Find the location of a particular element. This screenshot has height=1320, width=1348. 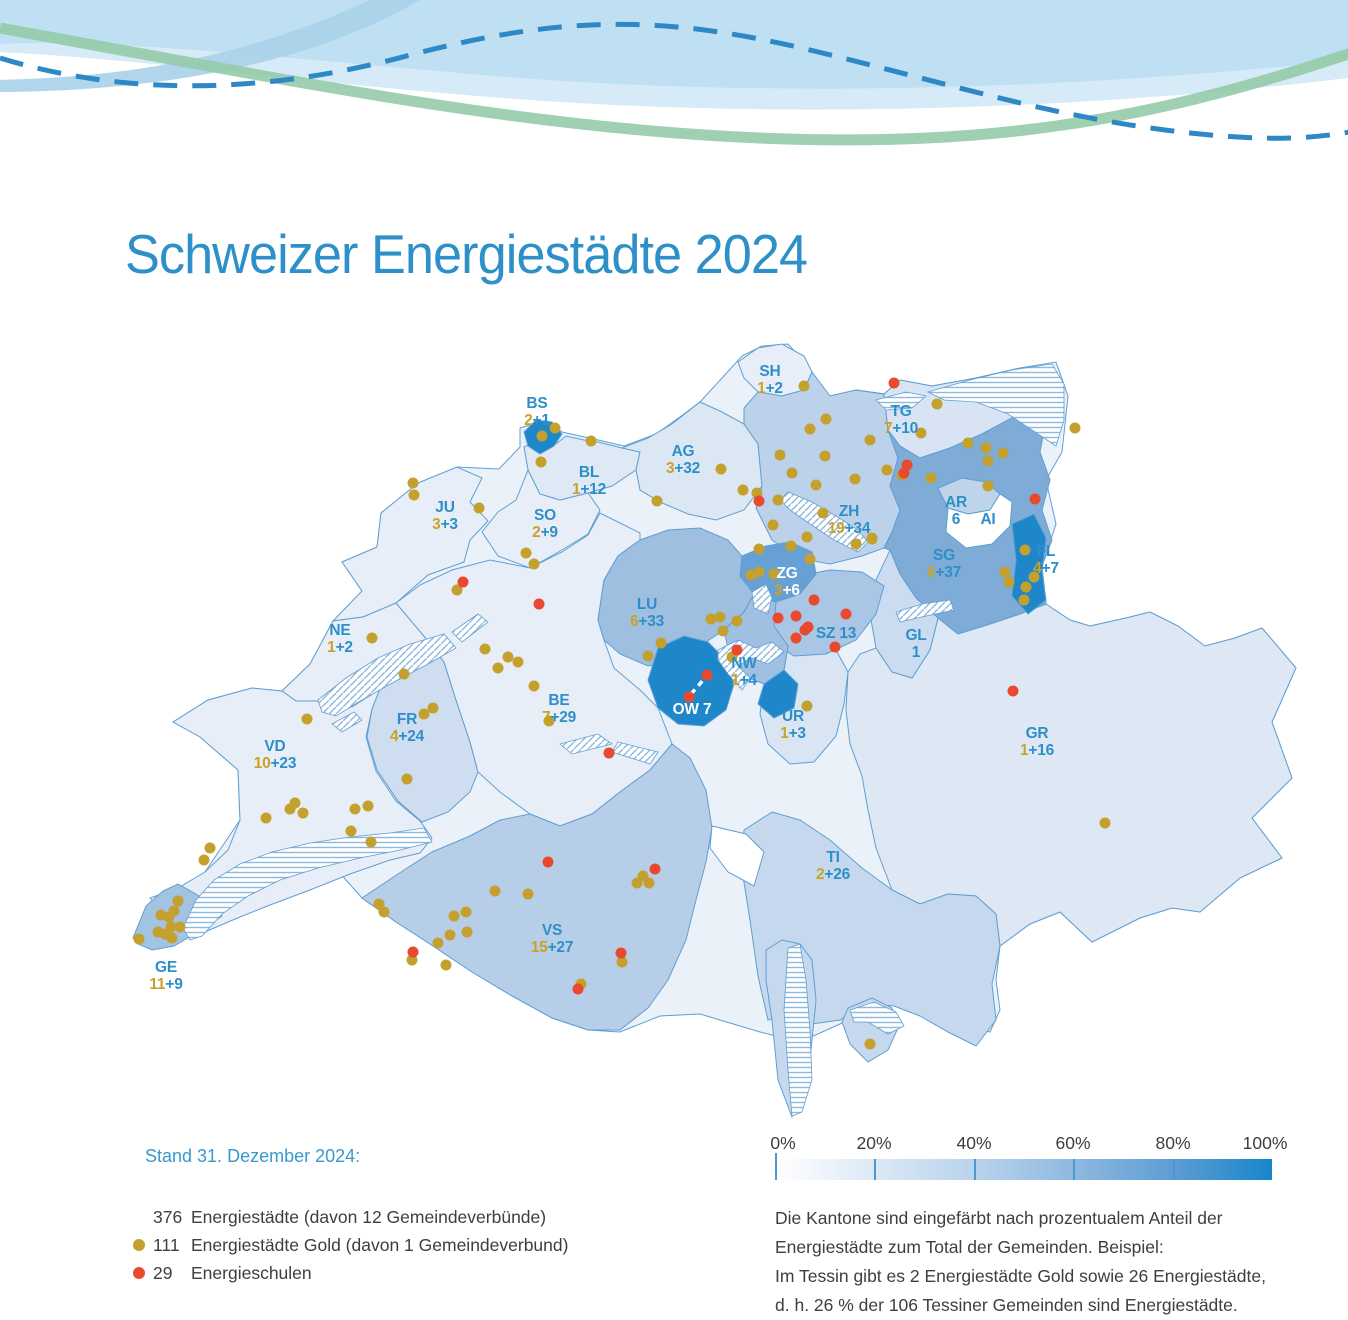

scale-tick-label: 60% is located at coordinates (1073, 1143).